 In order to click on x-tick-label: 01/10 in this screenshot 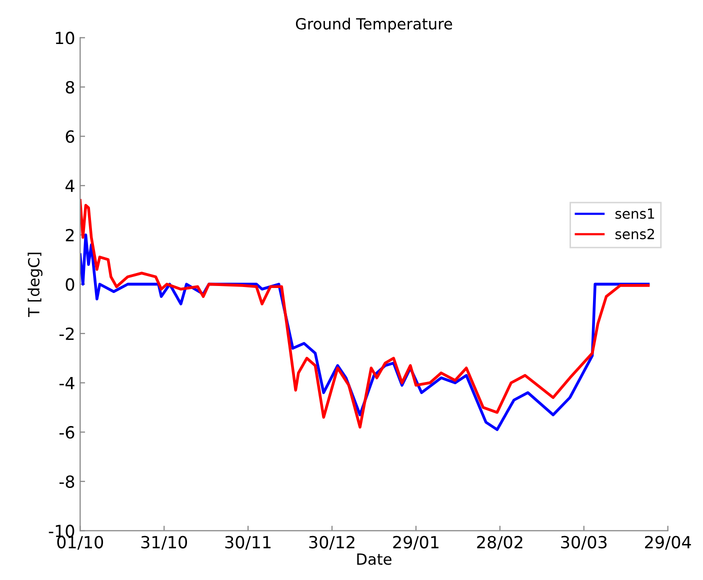, I will do `click(80, 543)`.